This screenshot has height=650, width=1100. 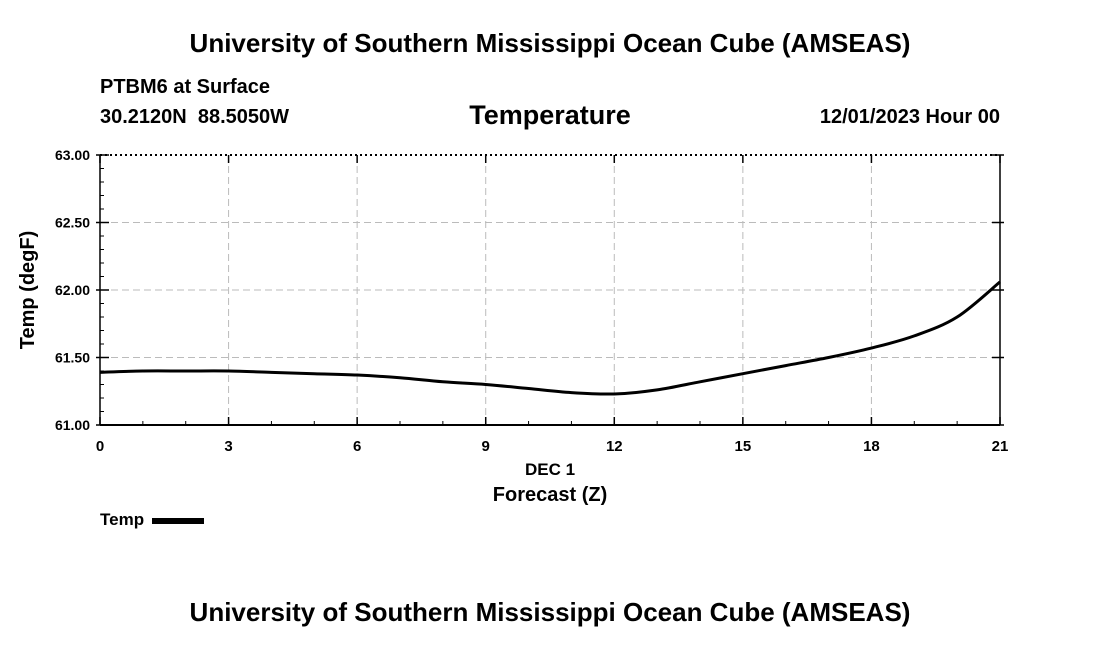 I want to click on x-tick-label: 21, so click(x=1000, y=446).